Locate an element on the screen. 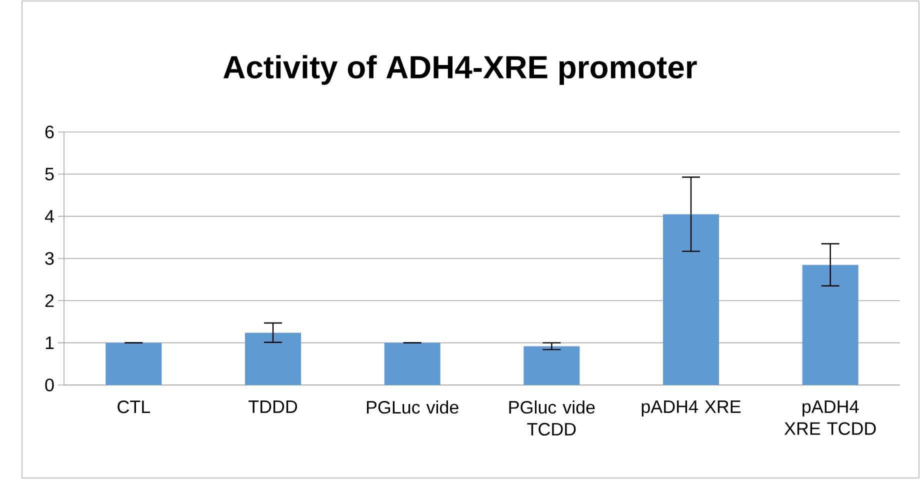  y-tick-label: 0 is located at coordinates (49, 385).